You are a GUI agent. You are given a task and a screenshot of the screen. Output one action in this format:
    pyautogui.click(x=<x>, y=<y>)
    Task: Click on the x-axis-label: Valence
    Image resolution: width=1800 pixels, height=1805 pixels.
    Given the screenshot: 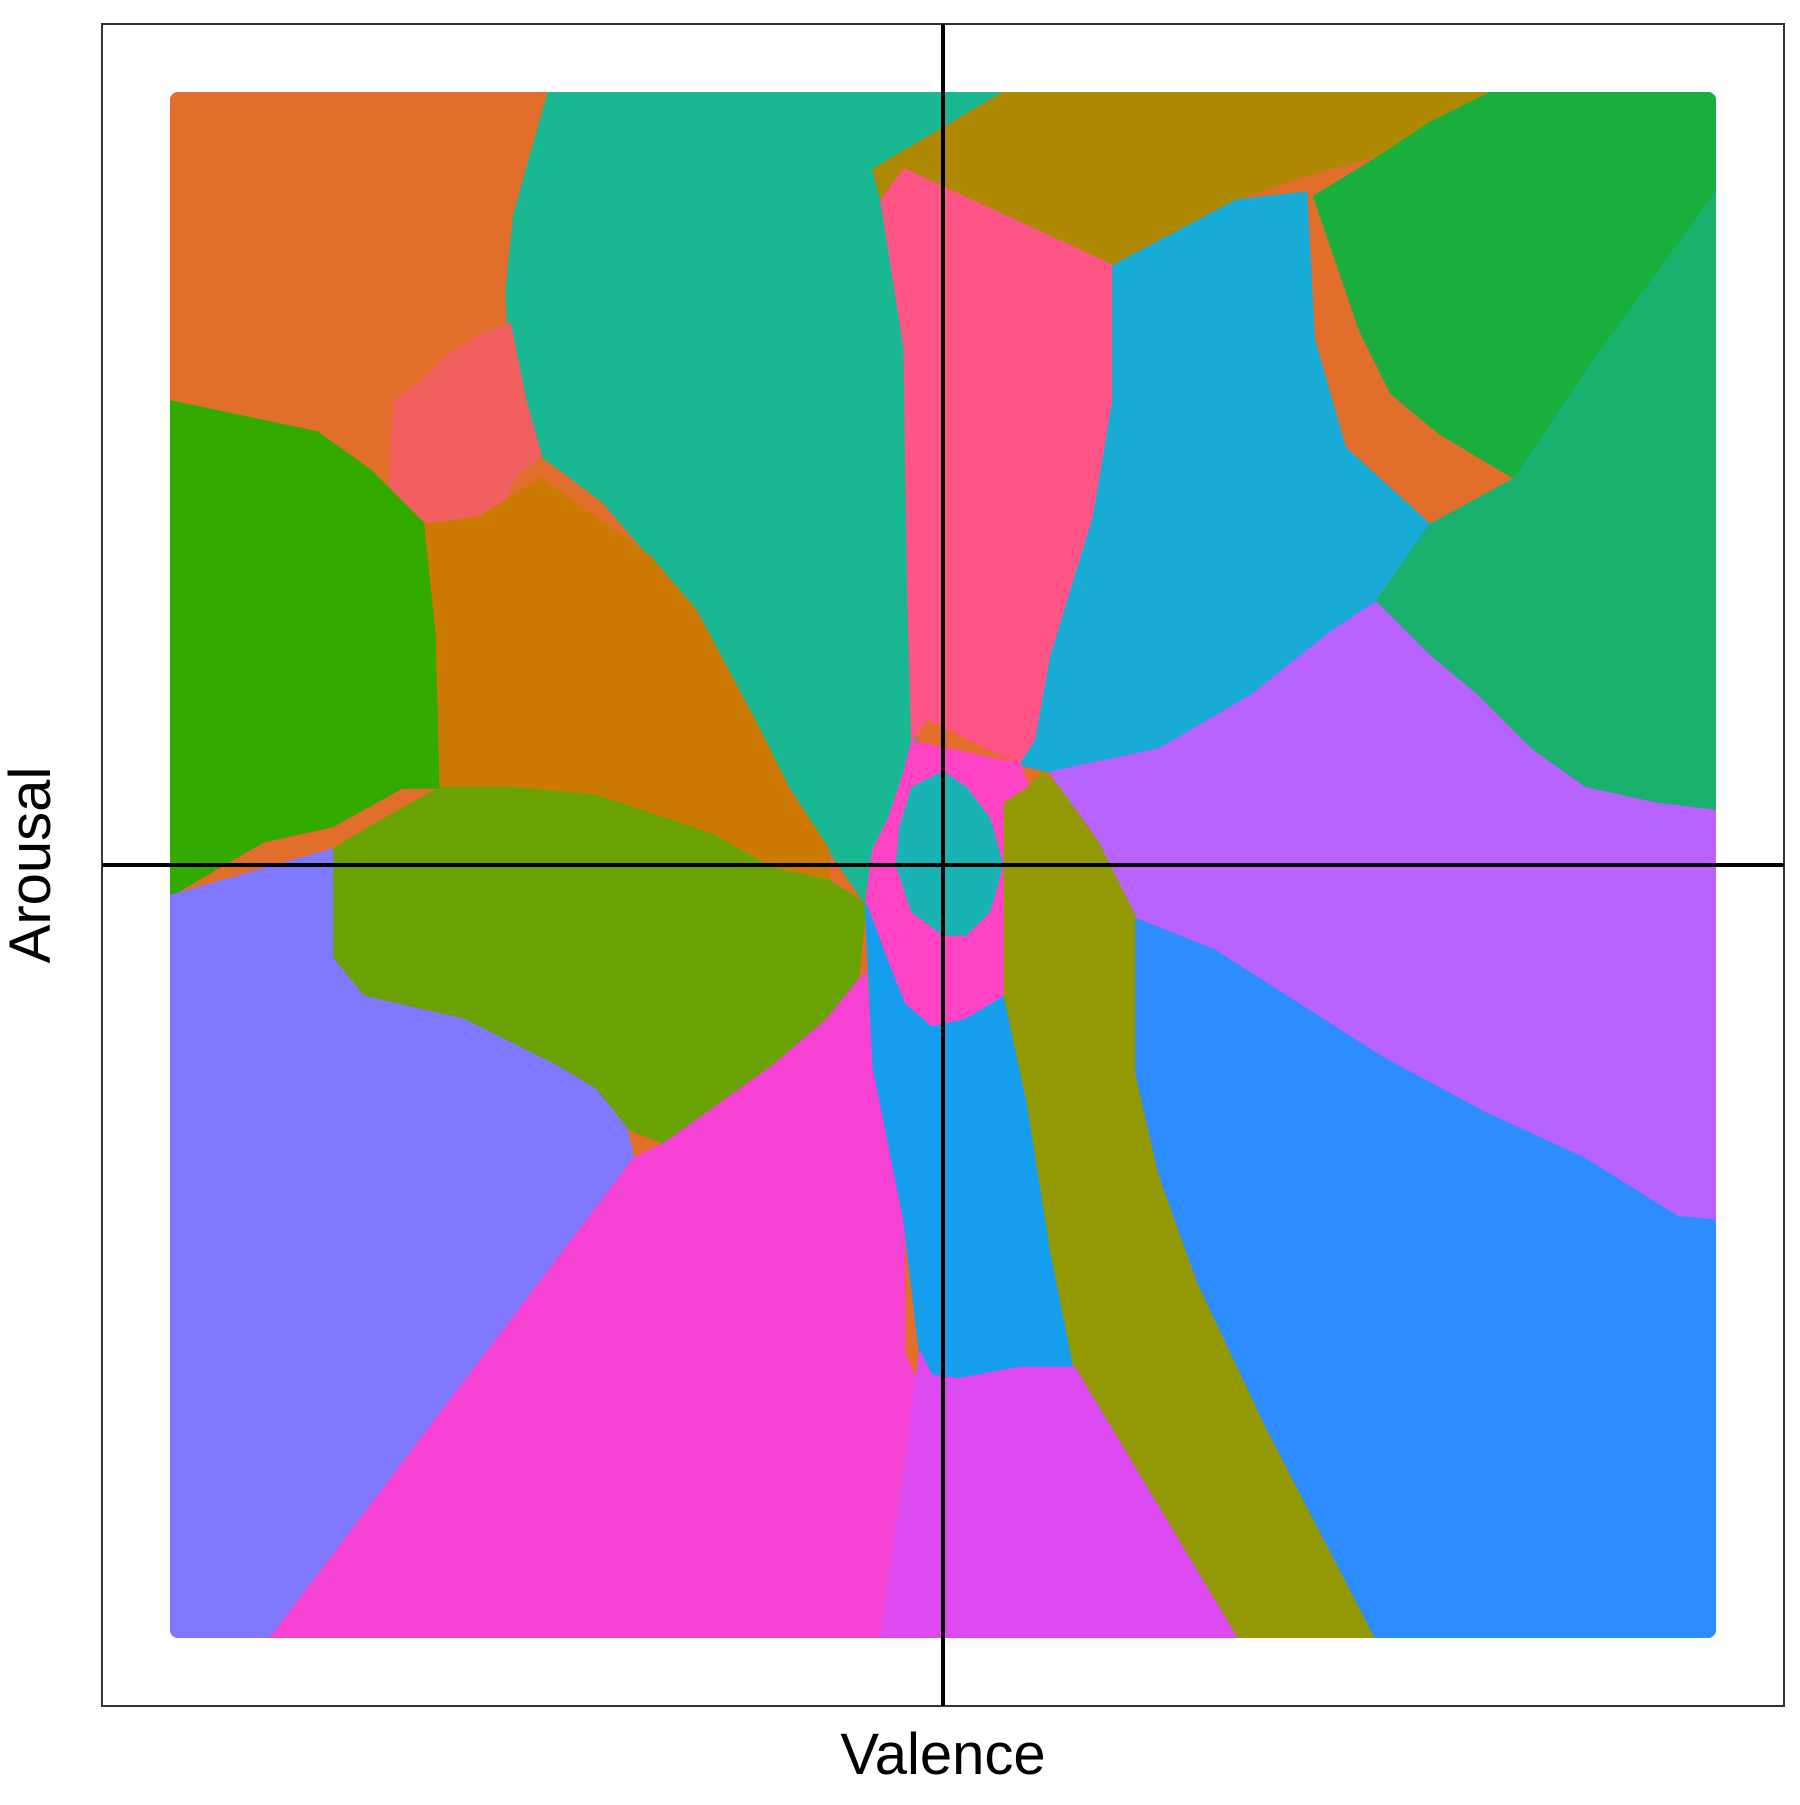 What is the action you would take?
    pyautogui.click(x=942, y=1754)
    